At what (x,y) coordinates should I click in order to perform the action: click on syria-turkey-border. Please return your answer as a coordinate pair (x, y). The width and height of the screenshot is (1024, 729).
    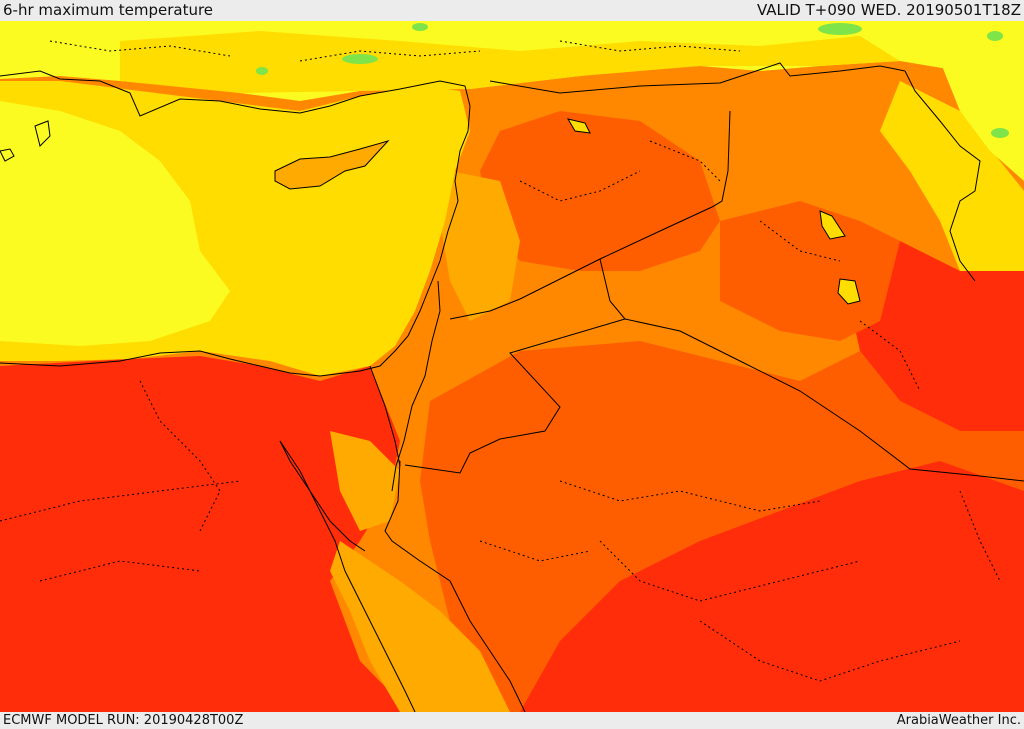
    Looking at the image, I should click on (697, 78).